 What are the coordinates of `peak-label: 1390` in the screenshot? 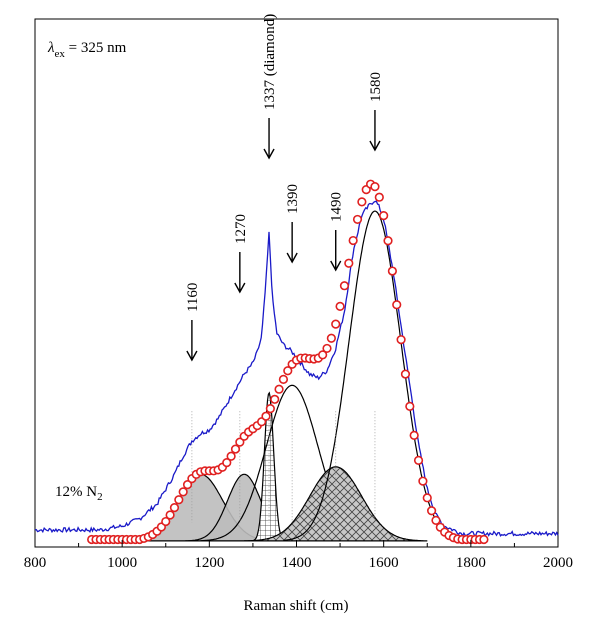 It's located at (293, 199).